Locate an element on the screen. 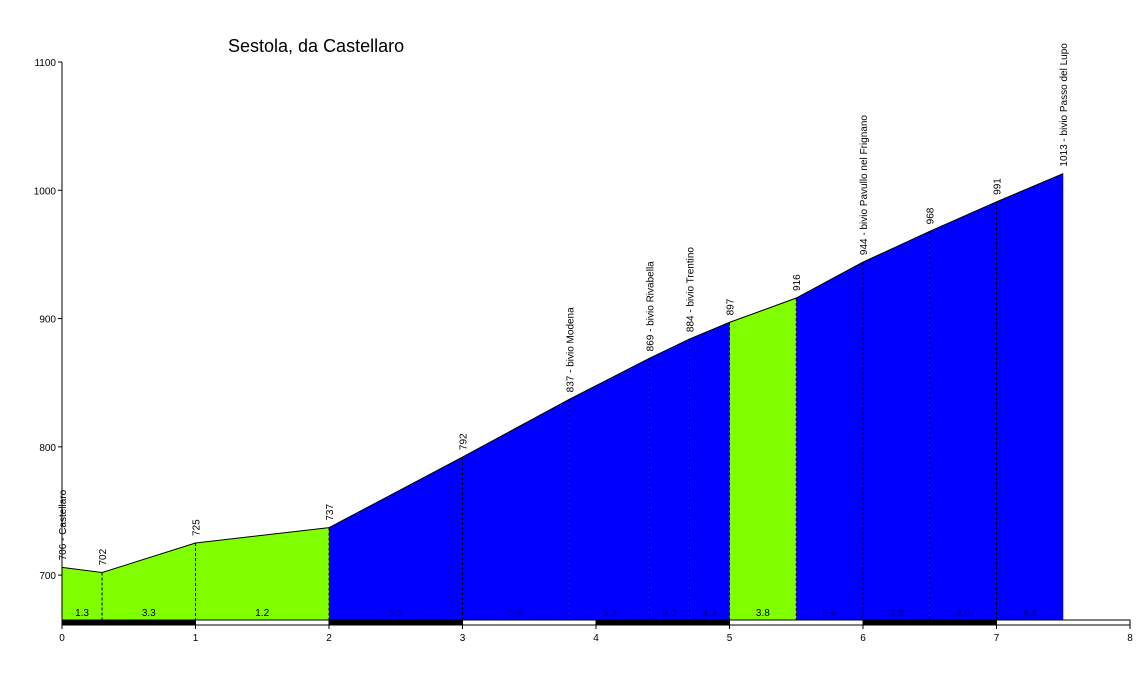 The height and width of the screenshot is (673, 1136). annotation-label-0: 706 - Castellaro is located at coordinates (63, 524).